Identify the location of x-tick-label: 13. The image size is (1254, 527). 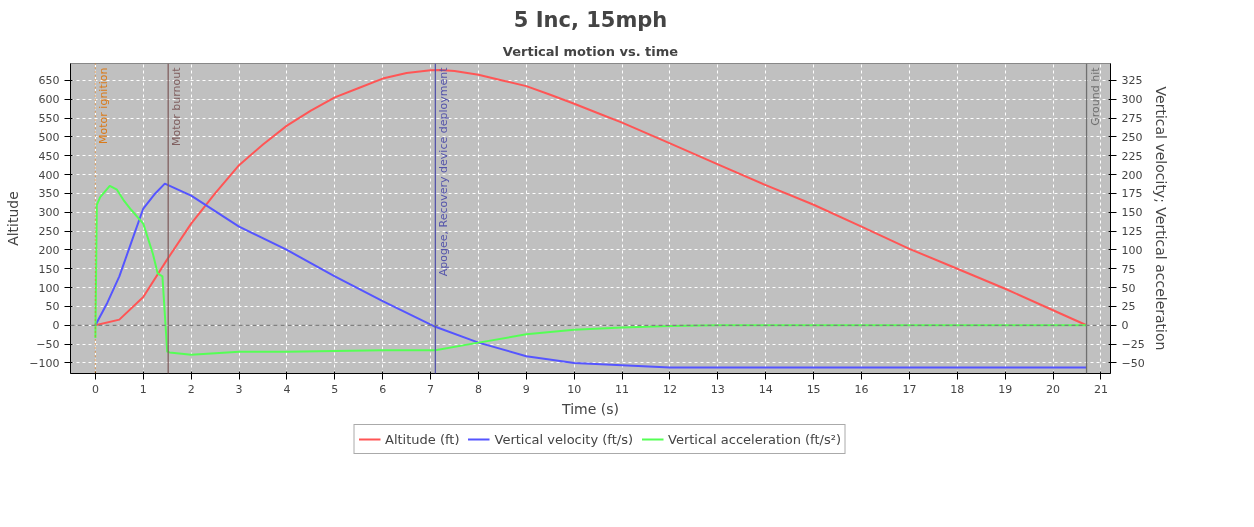
(717, 389).